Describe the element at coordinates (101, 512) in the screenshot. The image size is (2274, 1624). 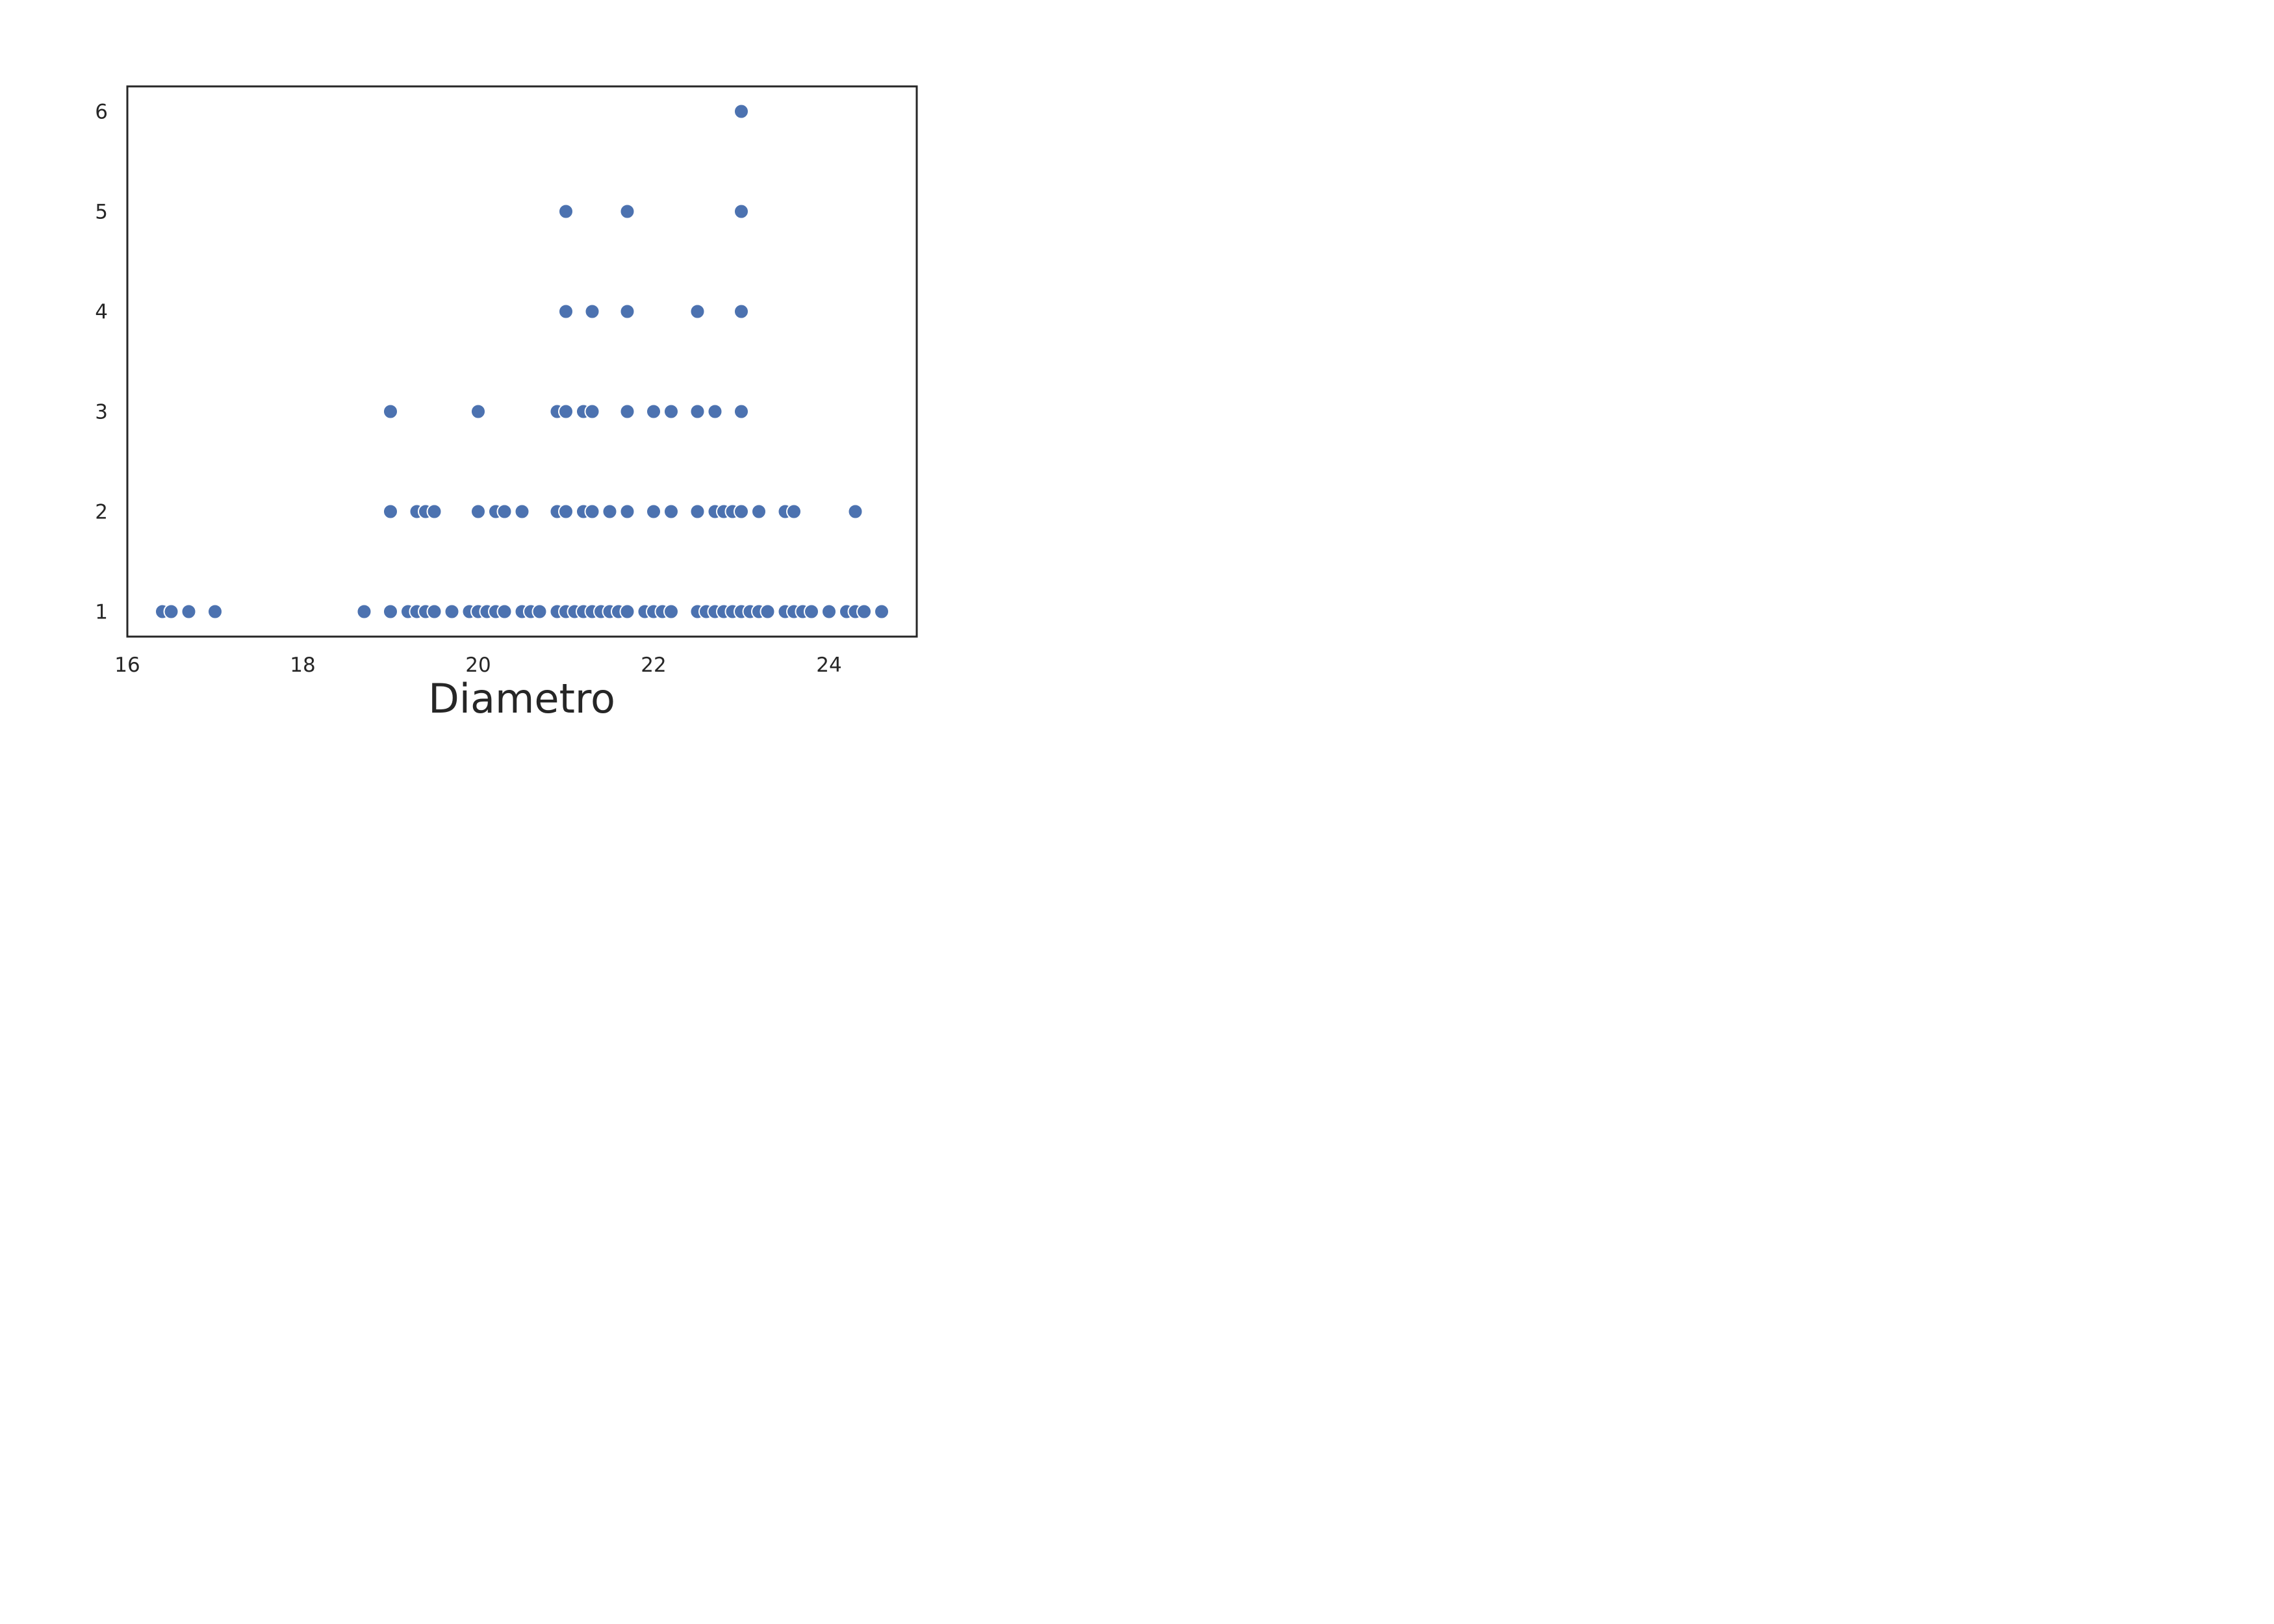
I see `y-tick-label: 2` at that location.